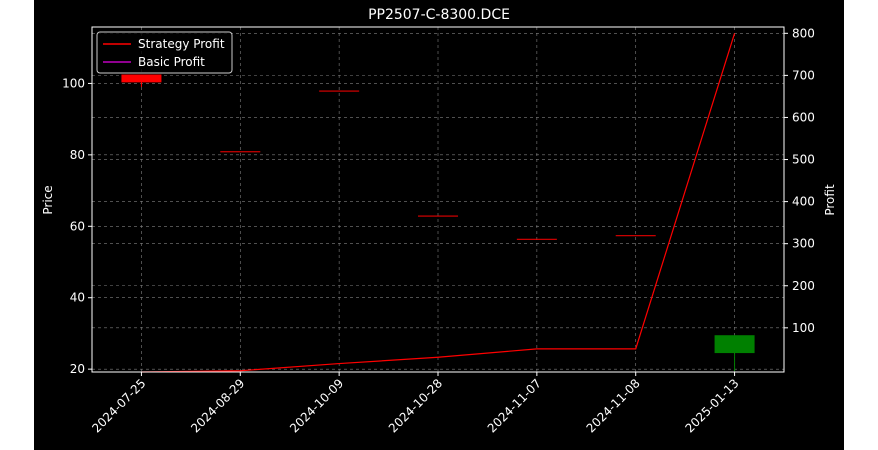 The image size is (878, 450). I want to click on y-tick-label: 40, so click(77, 298).